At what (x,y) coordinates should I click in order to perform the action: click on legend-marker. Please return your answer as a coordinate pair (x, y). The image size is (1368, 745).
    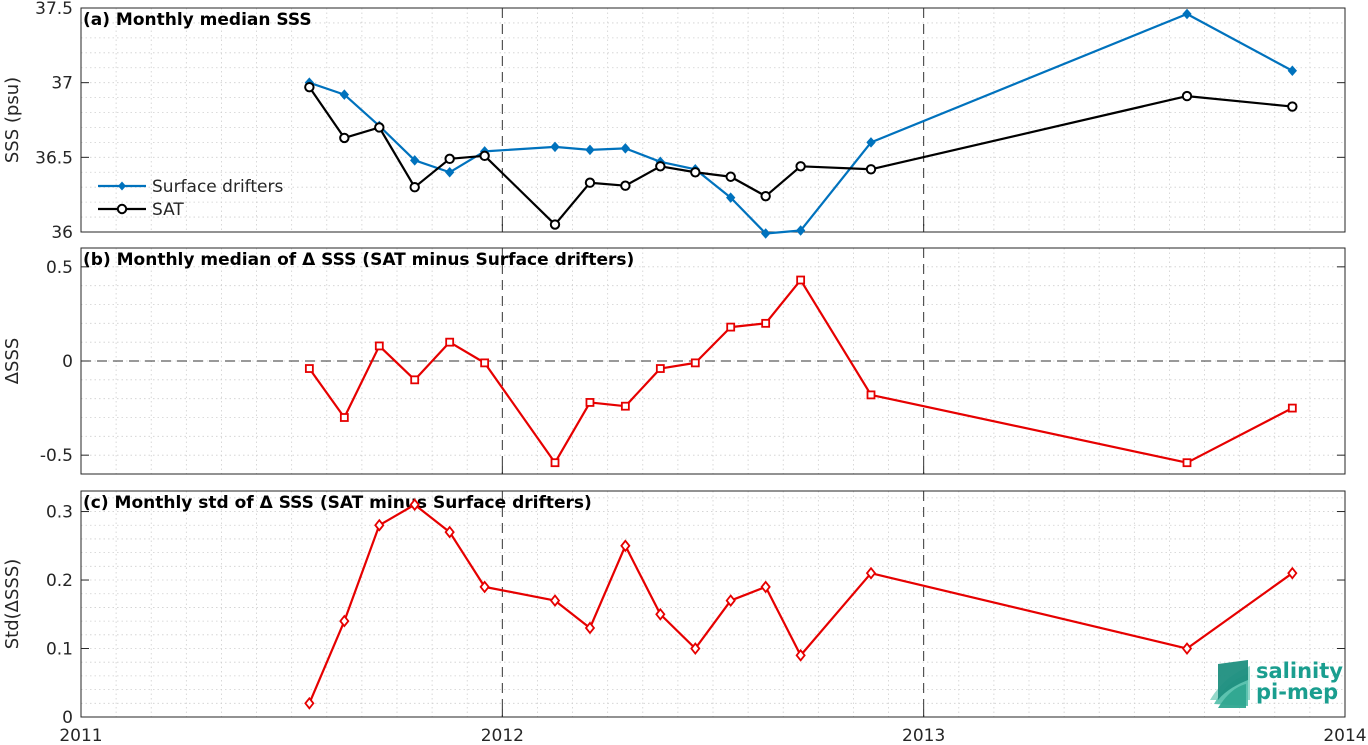
    Looking at the image, I should click on (122, 209).